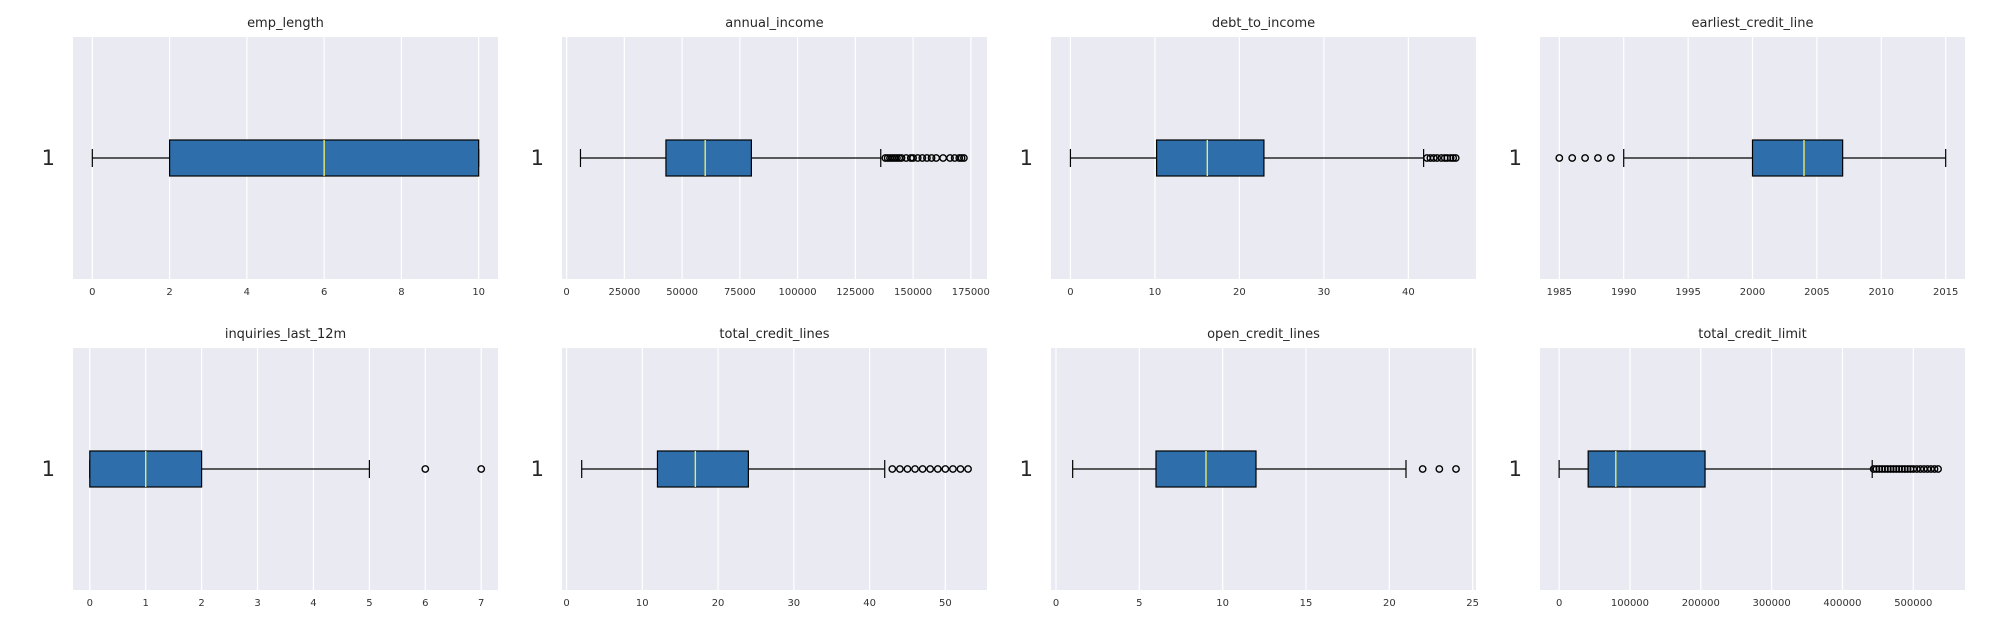 The width and height of the screenshot is (2000, 640). What do you see at coordinates (913, 292) in the screenshot?
I see `x-tick-label: 150000` at bounding box center [913, 292].